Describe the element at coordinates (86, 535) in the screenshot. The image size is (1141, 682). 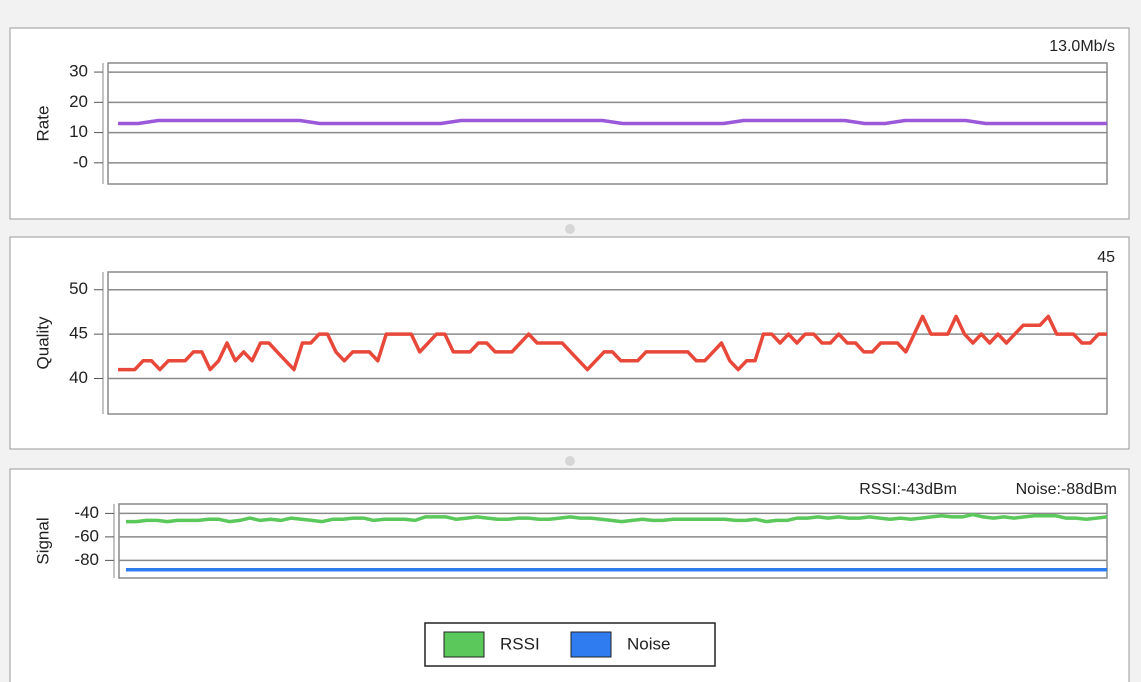
I see `y-tick-label: -60` at that location.